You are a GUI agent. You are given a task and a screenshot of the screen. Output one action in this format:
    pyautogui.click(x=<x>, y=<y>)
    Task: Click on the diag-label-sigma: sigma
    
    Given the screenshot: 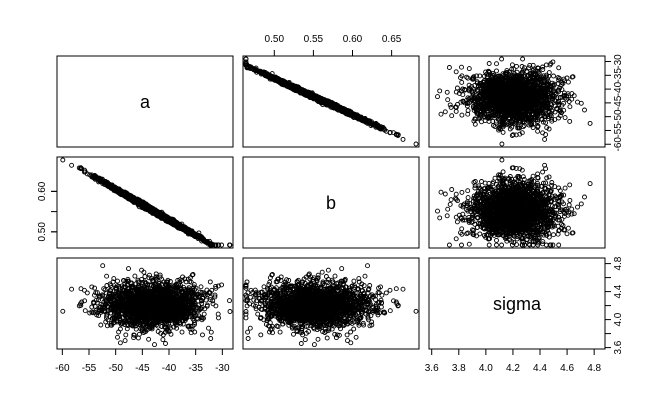 What is the action you would take?
    pyautogui.click(x=517, y=304)
    